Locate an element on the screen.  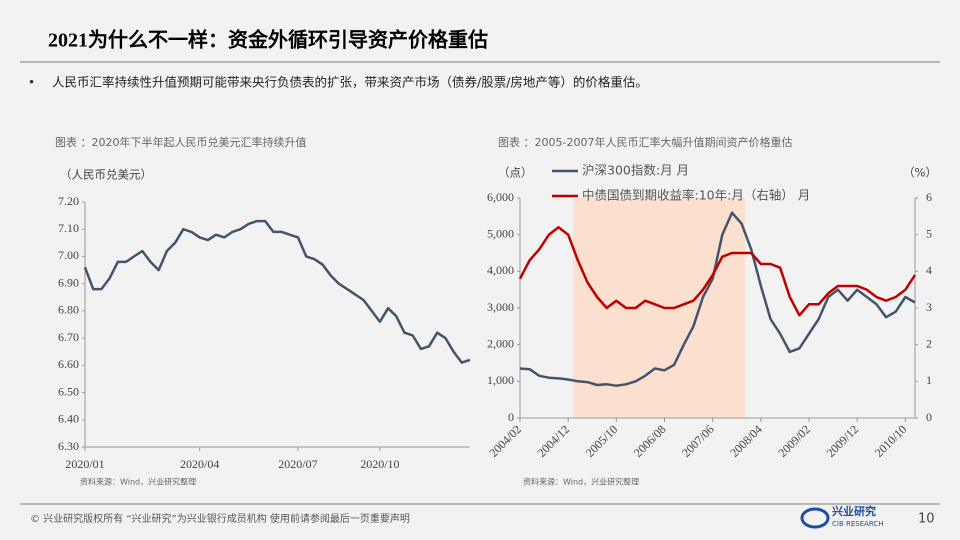
x-tick-label: 2020/07 is located at coordinates (297, 464).